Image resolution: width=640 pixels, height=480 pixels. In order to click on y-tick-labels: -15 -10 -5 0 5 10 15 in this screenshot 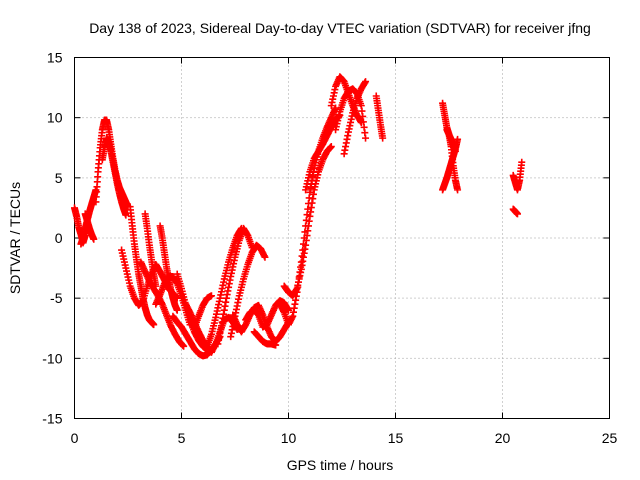, I will do `click(52, 238)`.